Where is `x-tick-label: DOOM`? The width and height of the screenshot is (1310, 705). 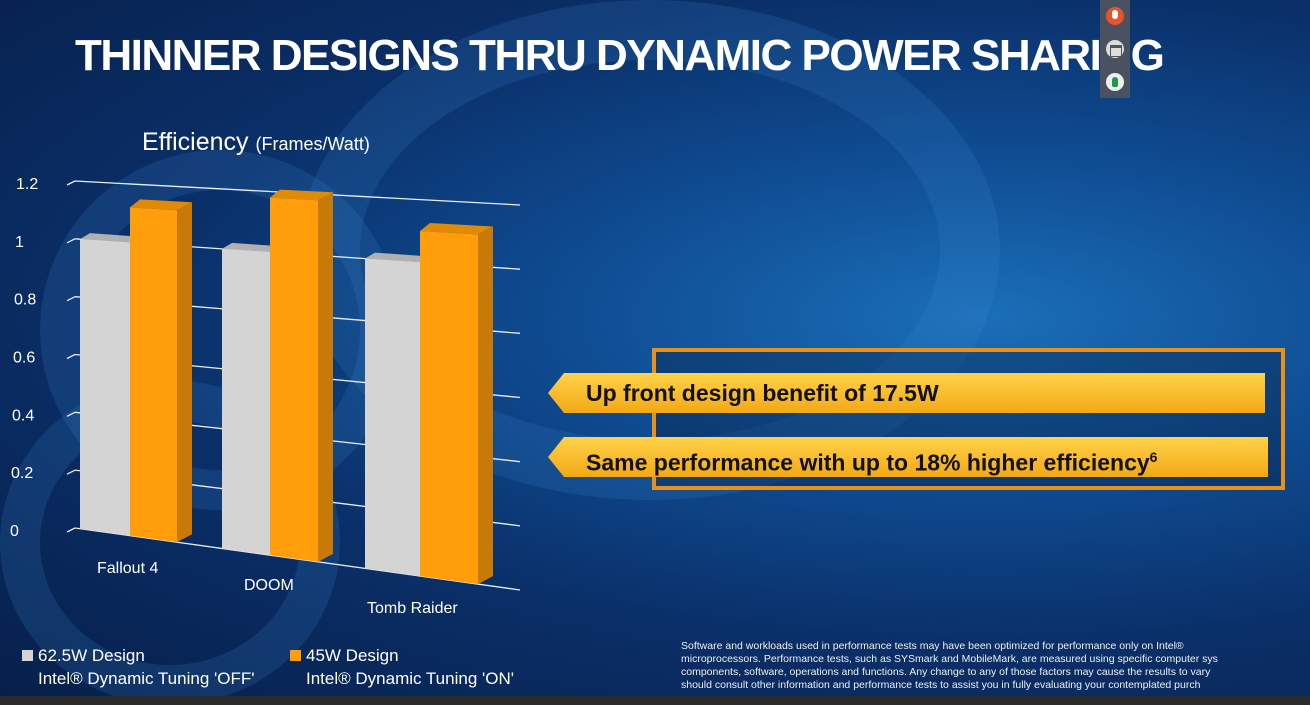
x-tick-label: DOOM is located at coordinates (269, 585).